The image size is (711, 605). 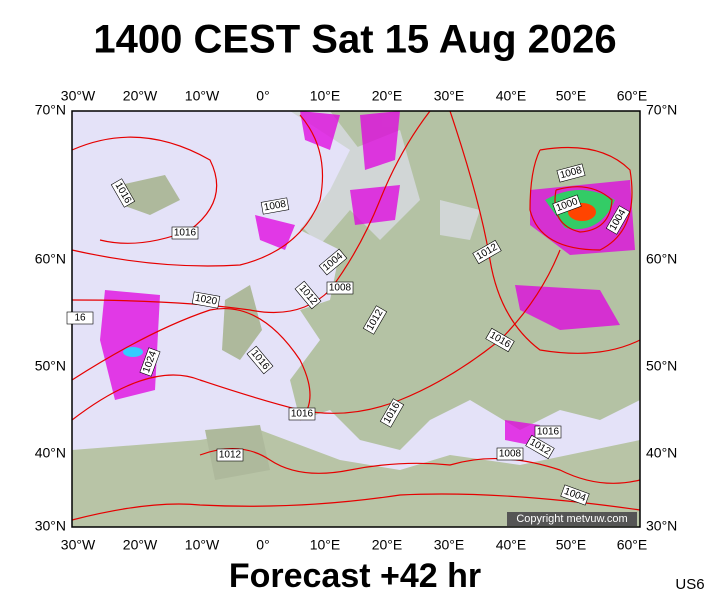 What do you see at coordinates (387, 545) in the screenshot?
I see `lon-label-bottom: 20°E` at bounding box center [387, 545].